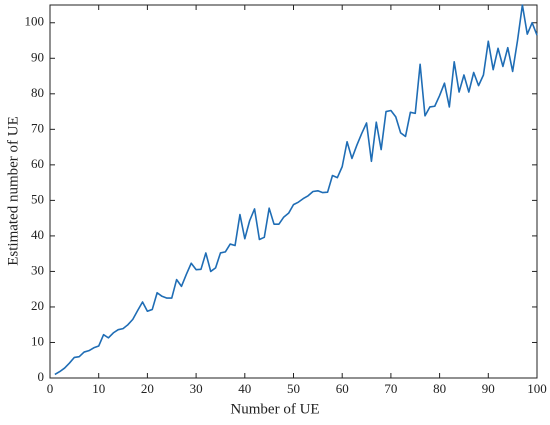 The image size is (550, 425). Describe the element at coordinates (196, 388) in the screenshot. I see `x-tick-label: 30` at that location.